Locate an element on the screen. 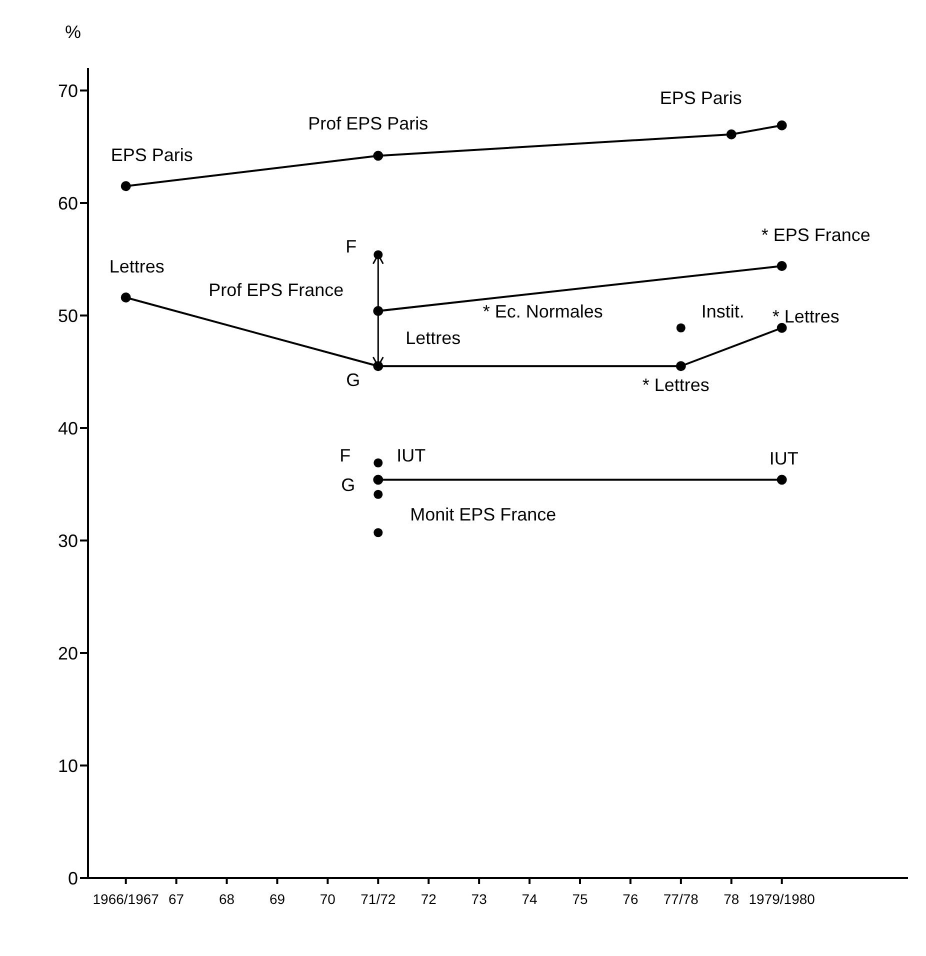 Image resolution: width=926 pixels, height=956 pixels. y-tick-label: 10 is located at coordinates (68, 766).